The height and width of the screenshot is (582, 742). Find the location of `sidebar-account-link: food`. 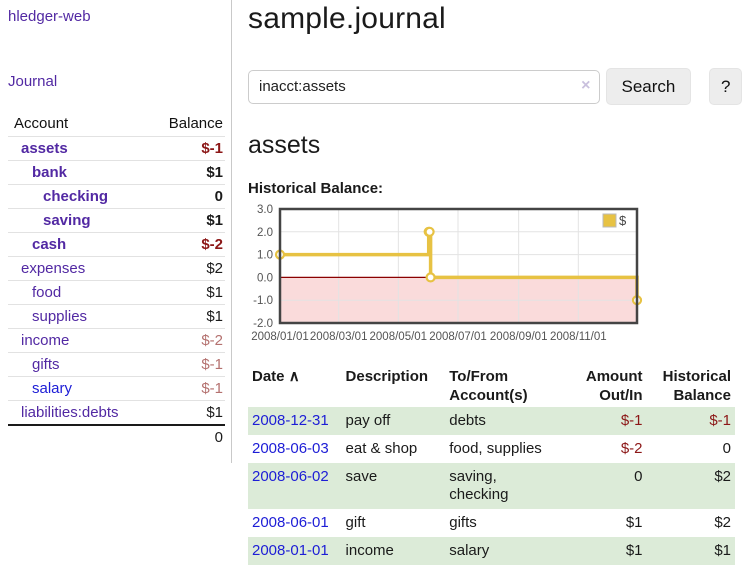

sidebar-account-link: food is located at coordinates (47, 292).